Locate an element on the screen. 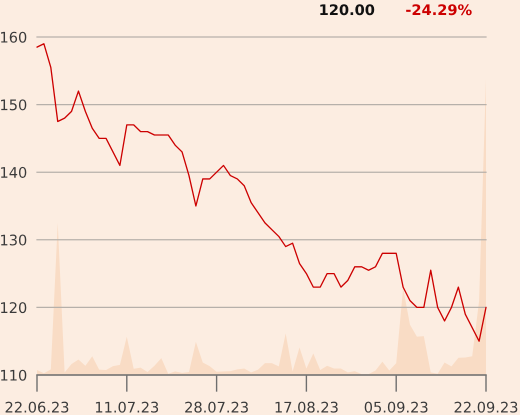  x-tick-label: 22.09.23 is located at coordinates (486, 407).